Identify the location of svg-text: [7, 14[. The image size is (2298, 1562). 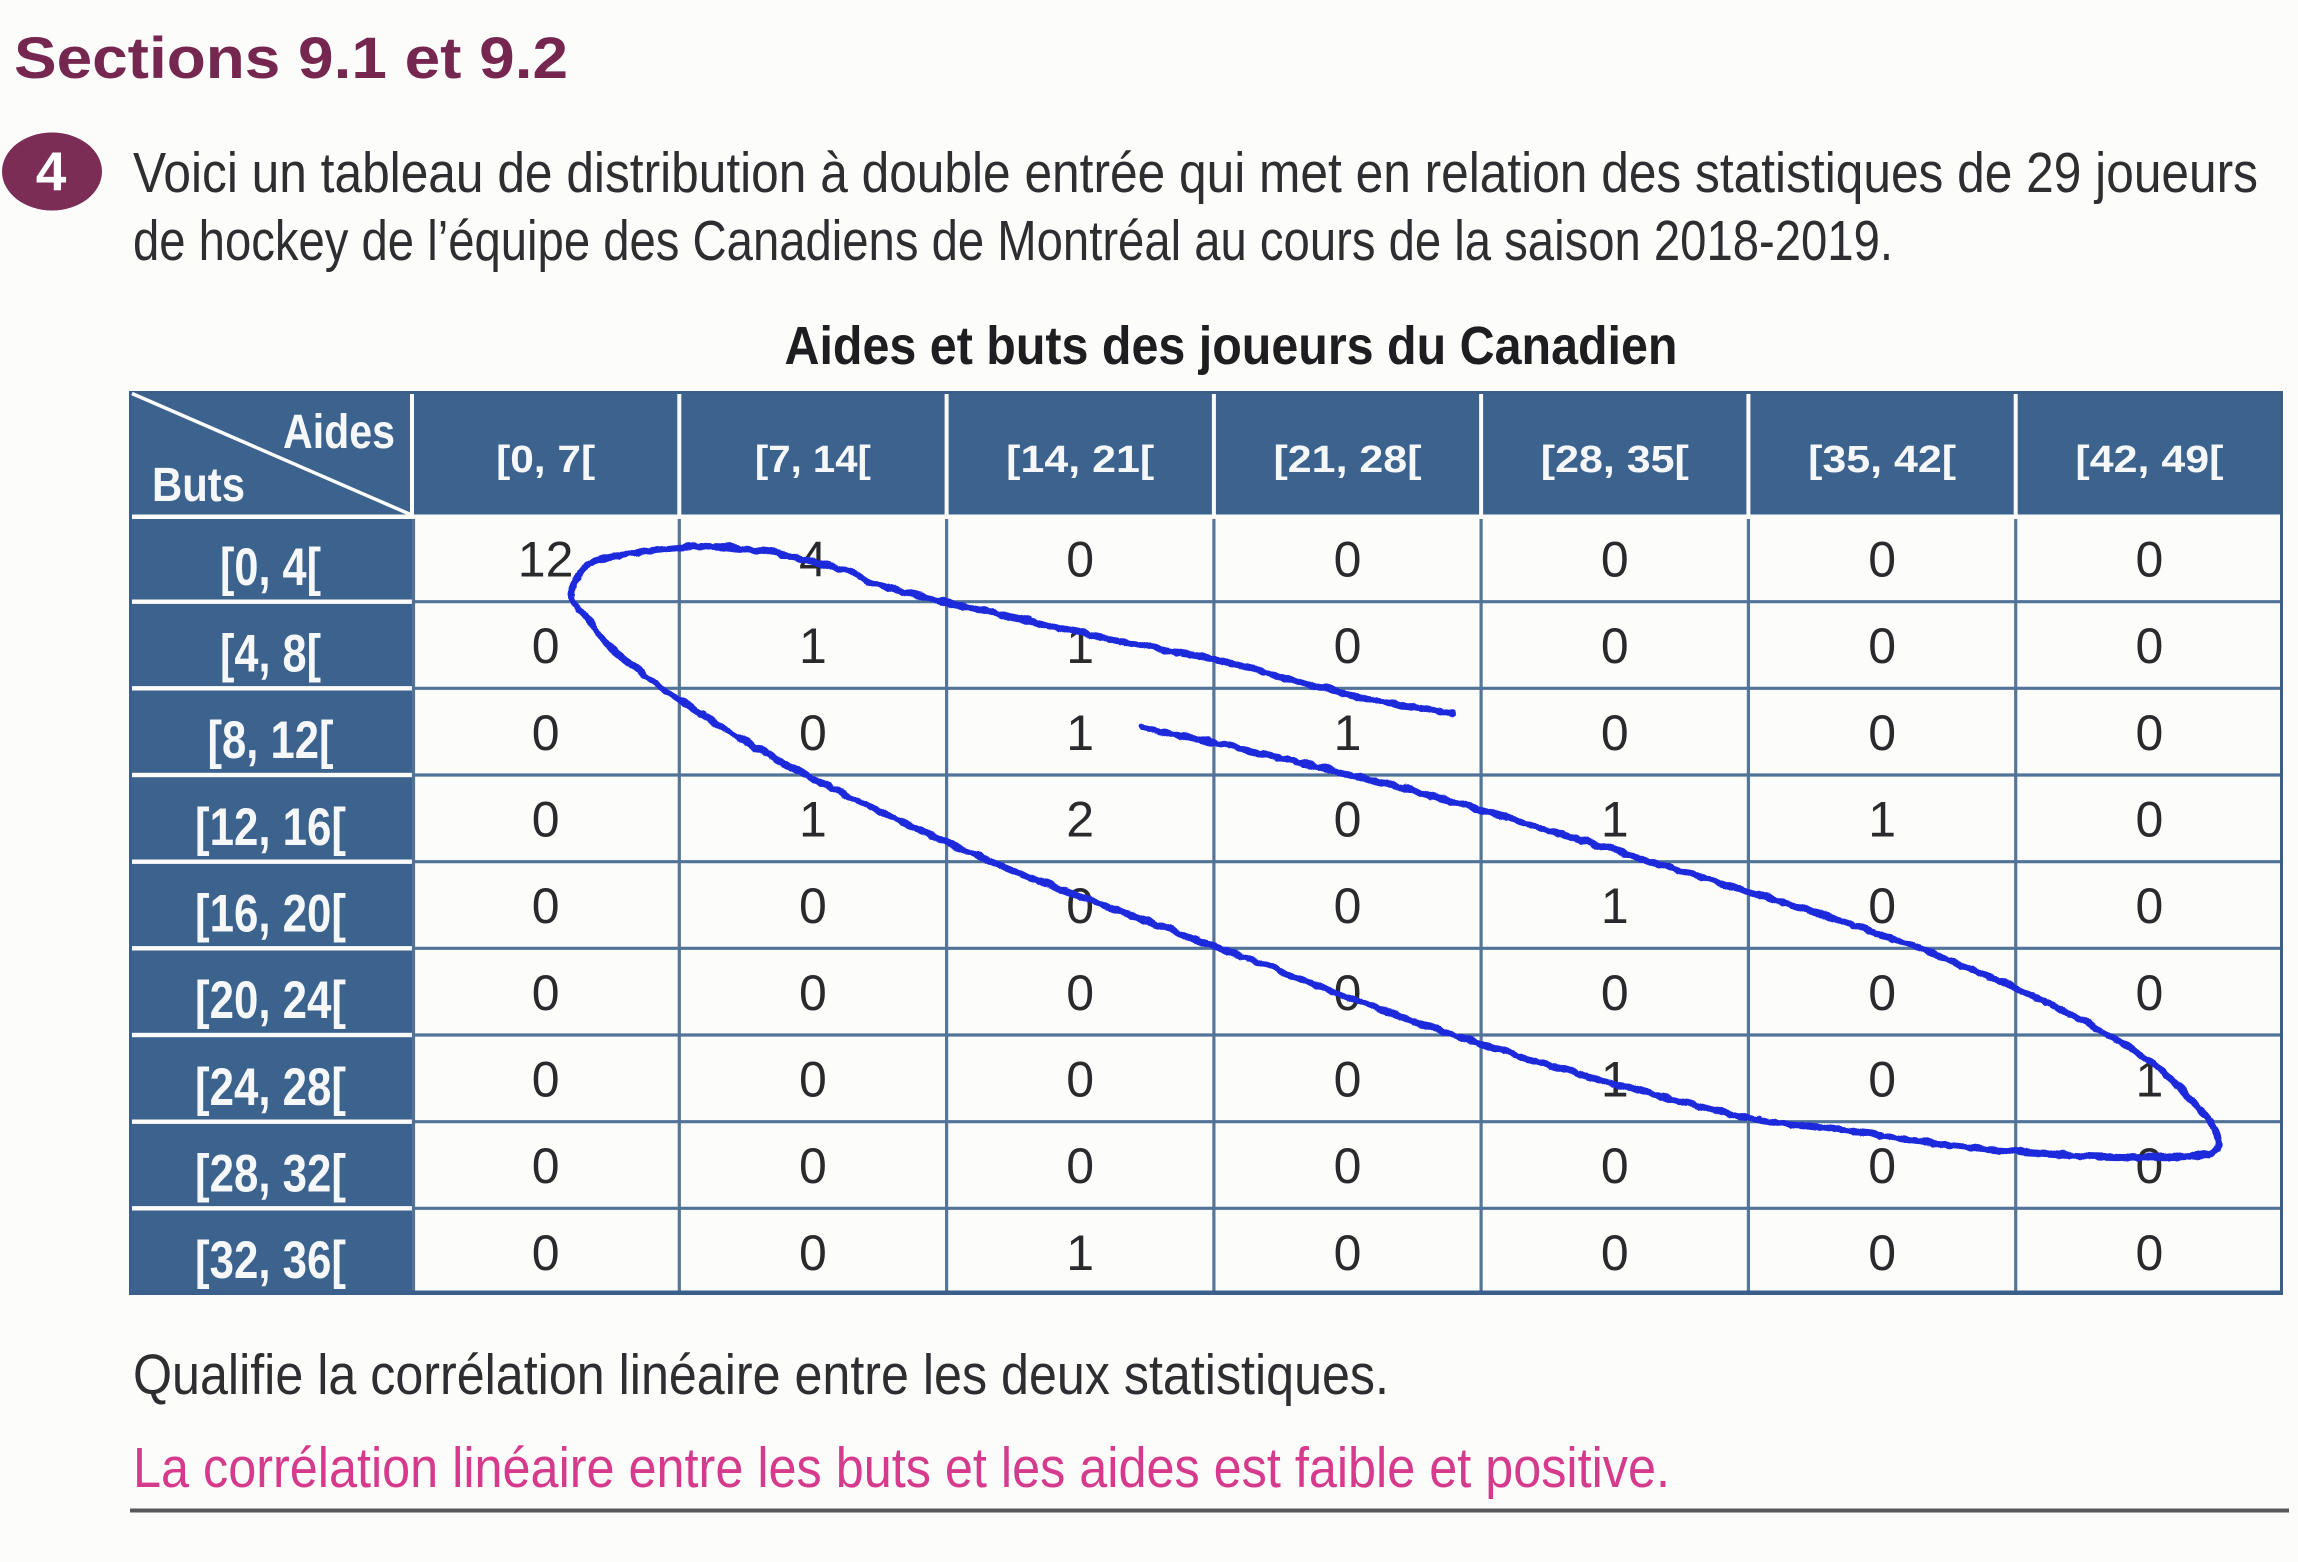
(813, 460).